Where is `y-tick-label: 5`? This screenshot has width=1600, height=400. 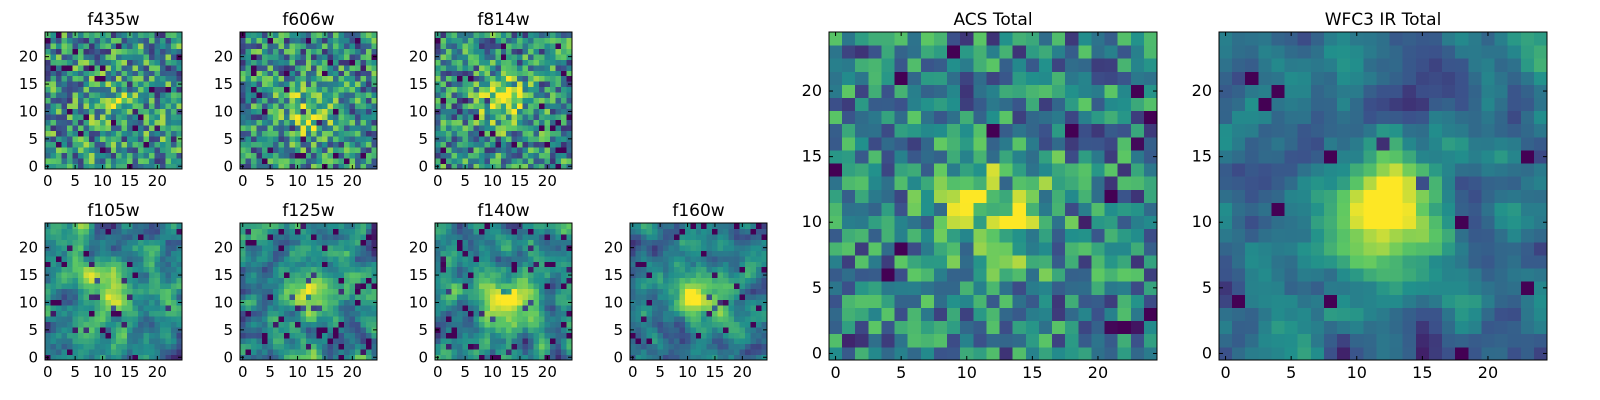 y-tick-label: 5 is located at coordinates (228, 139).